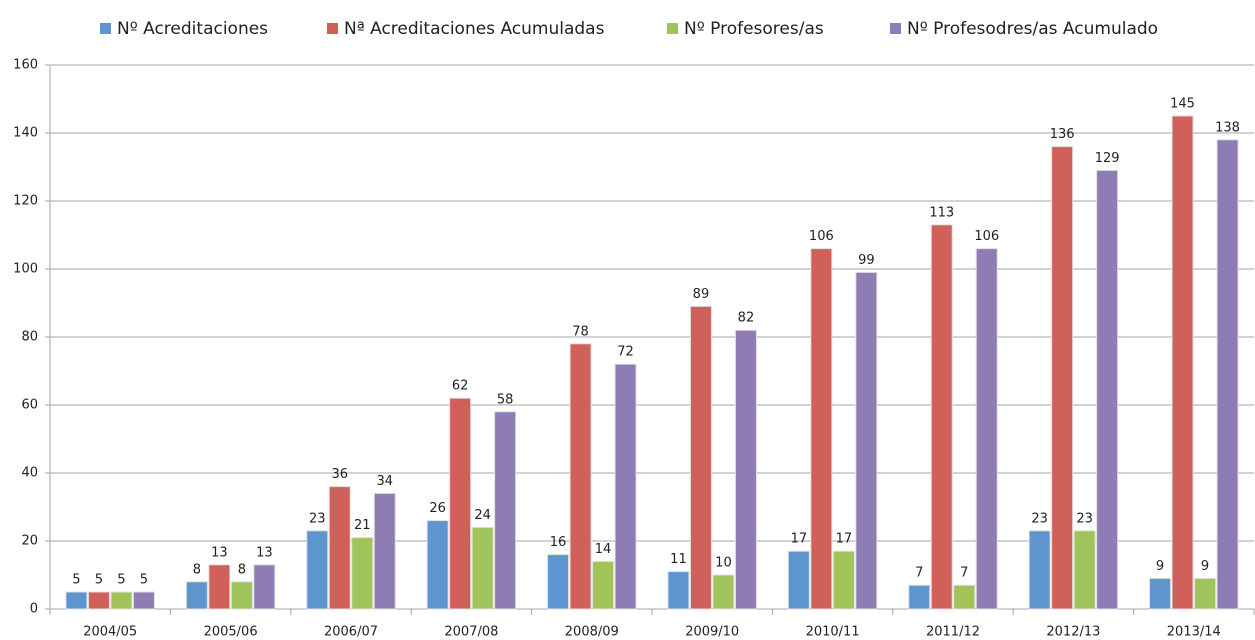 The image size is (1255, 640). What do you see at coordinates (941, 212) in the screenshot?
I see `data-label: 113` at bounding box center [941, 212].